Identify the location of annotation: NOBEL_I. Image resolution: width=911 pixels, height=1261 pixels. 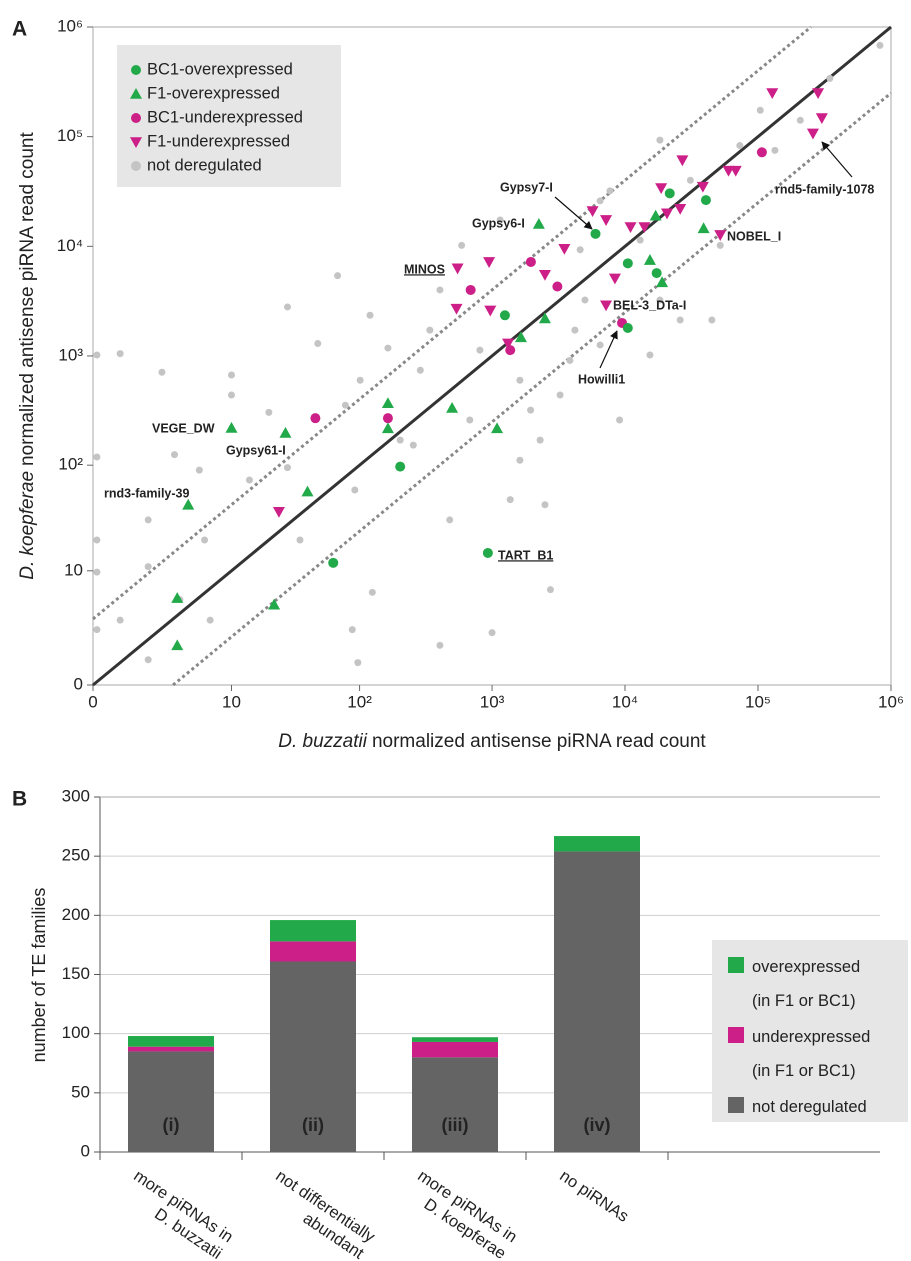
(754, 236).